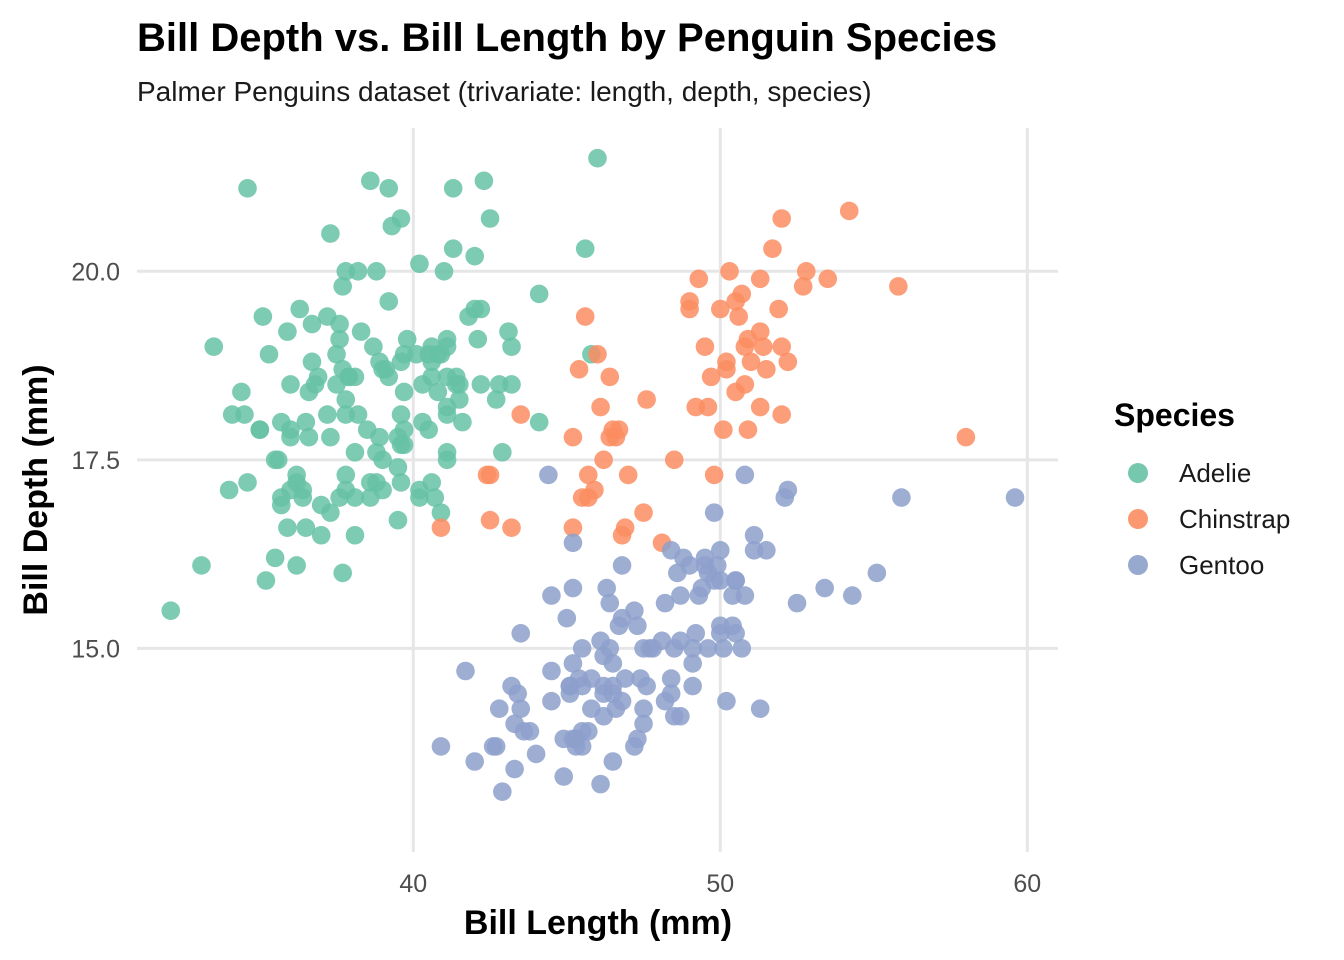 The width and height of the screenshot is (1344, 960). What do you see at coordinates (1234, 519) in the screenshot?
I see `legend-label-chinstrap: Chinstrap` at bounding box center [1234, 519].